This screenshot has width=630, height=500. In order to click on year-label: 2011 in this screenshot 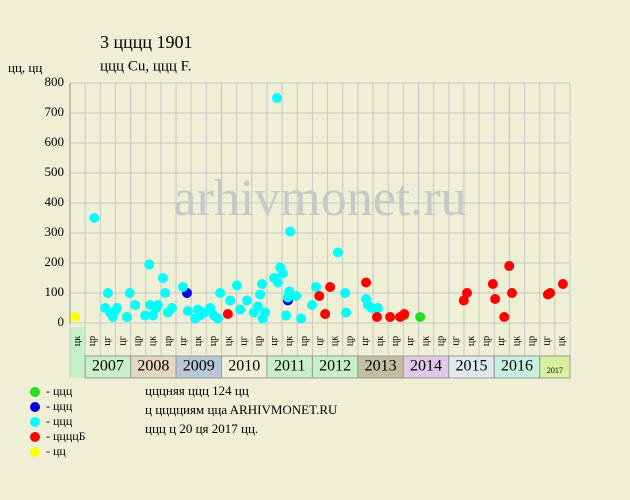, I will do `click(289, 366)`.